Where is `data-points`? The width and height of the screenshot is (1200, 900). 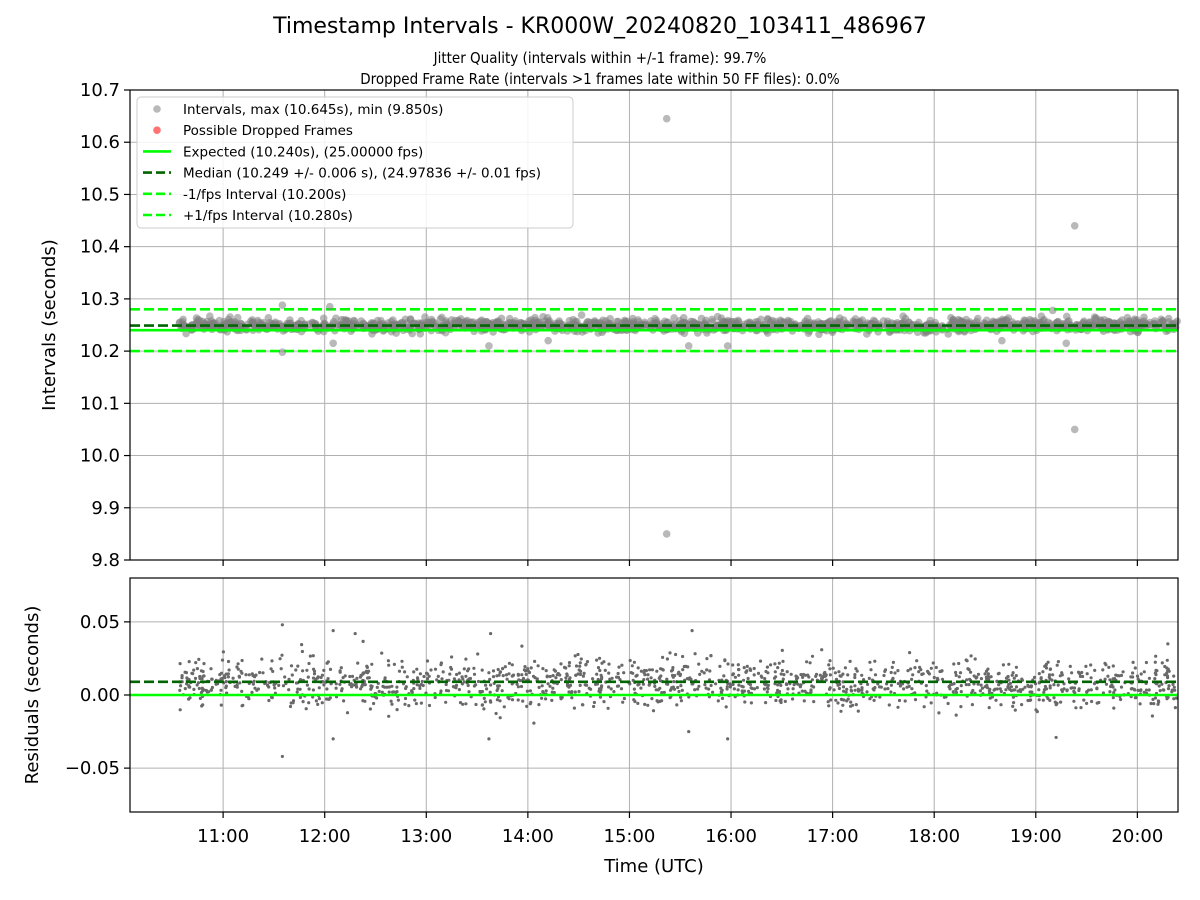 data-points is located at coordinates (678, 691).